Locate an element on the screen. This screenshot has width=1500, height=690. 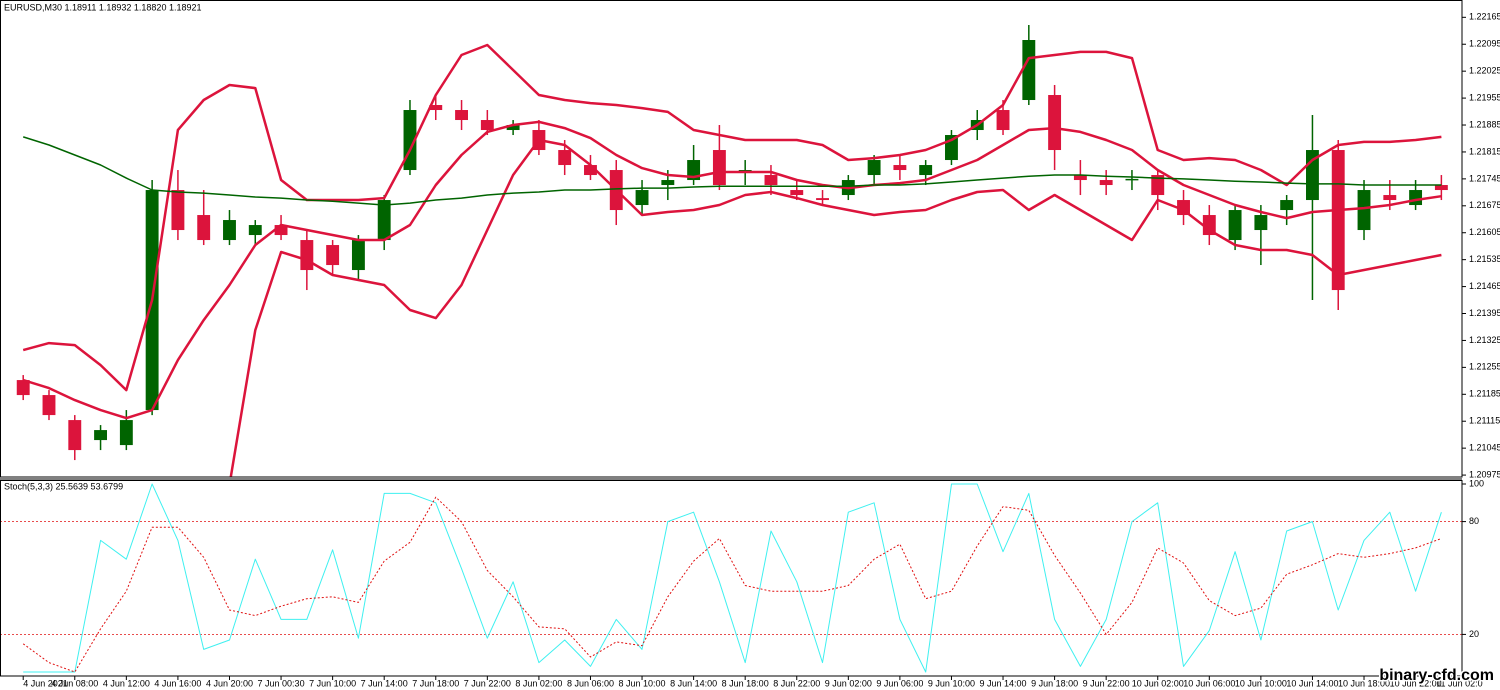
y-tick-label: 1.21185 is located at coordinates (1484, 394).